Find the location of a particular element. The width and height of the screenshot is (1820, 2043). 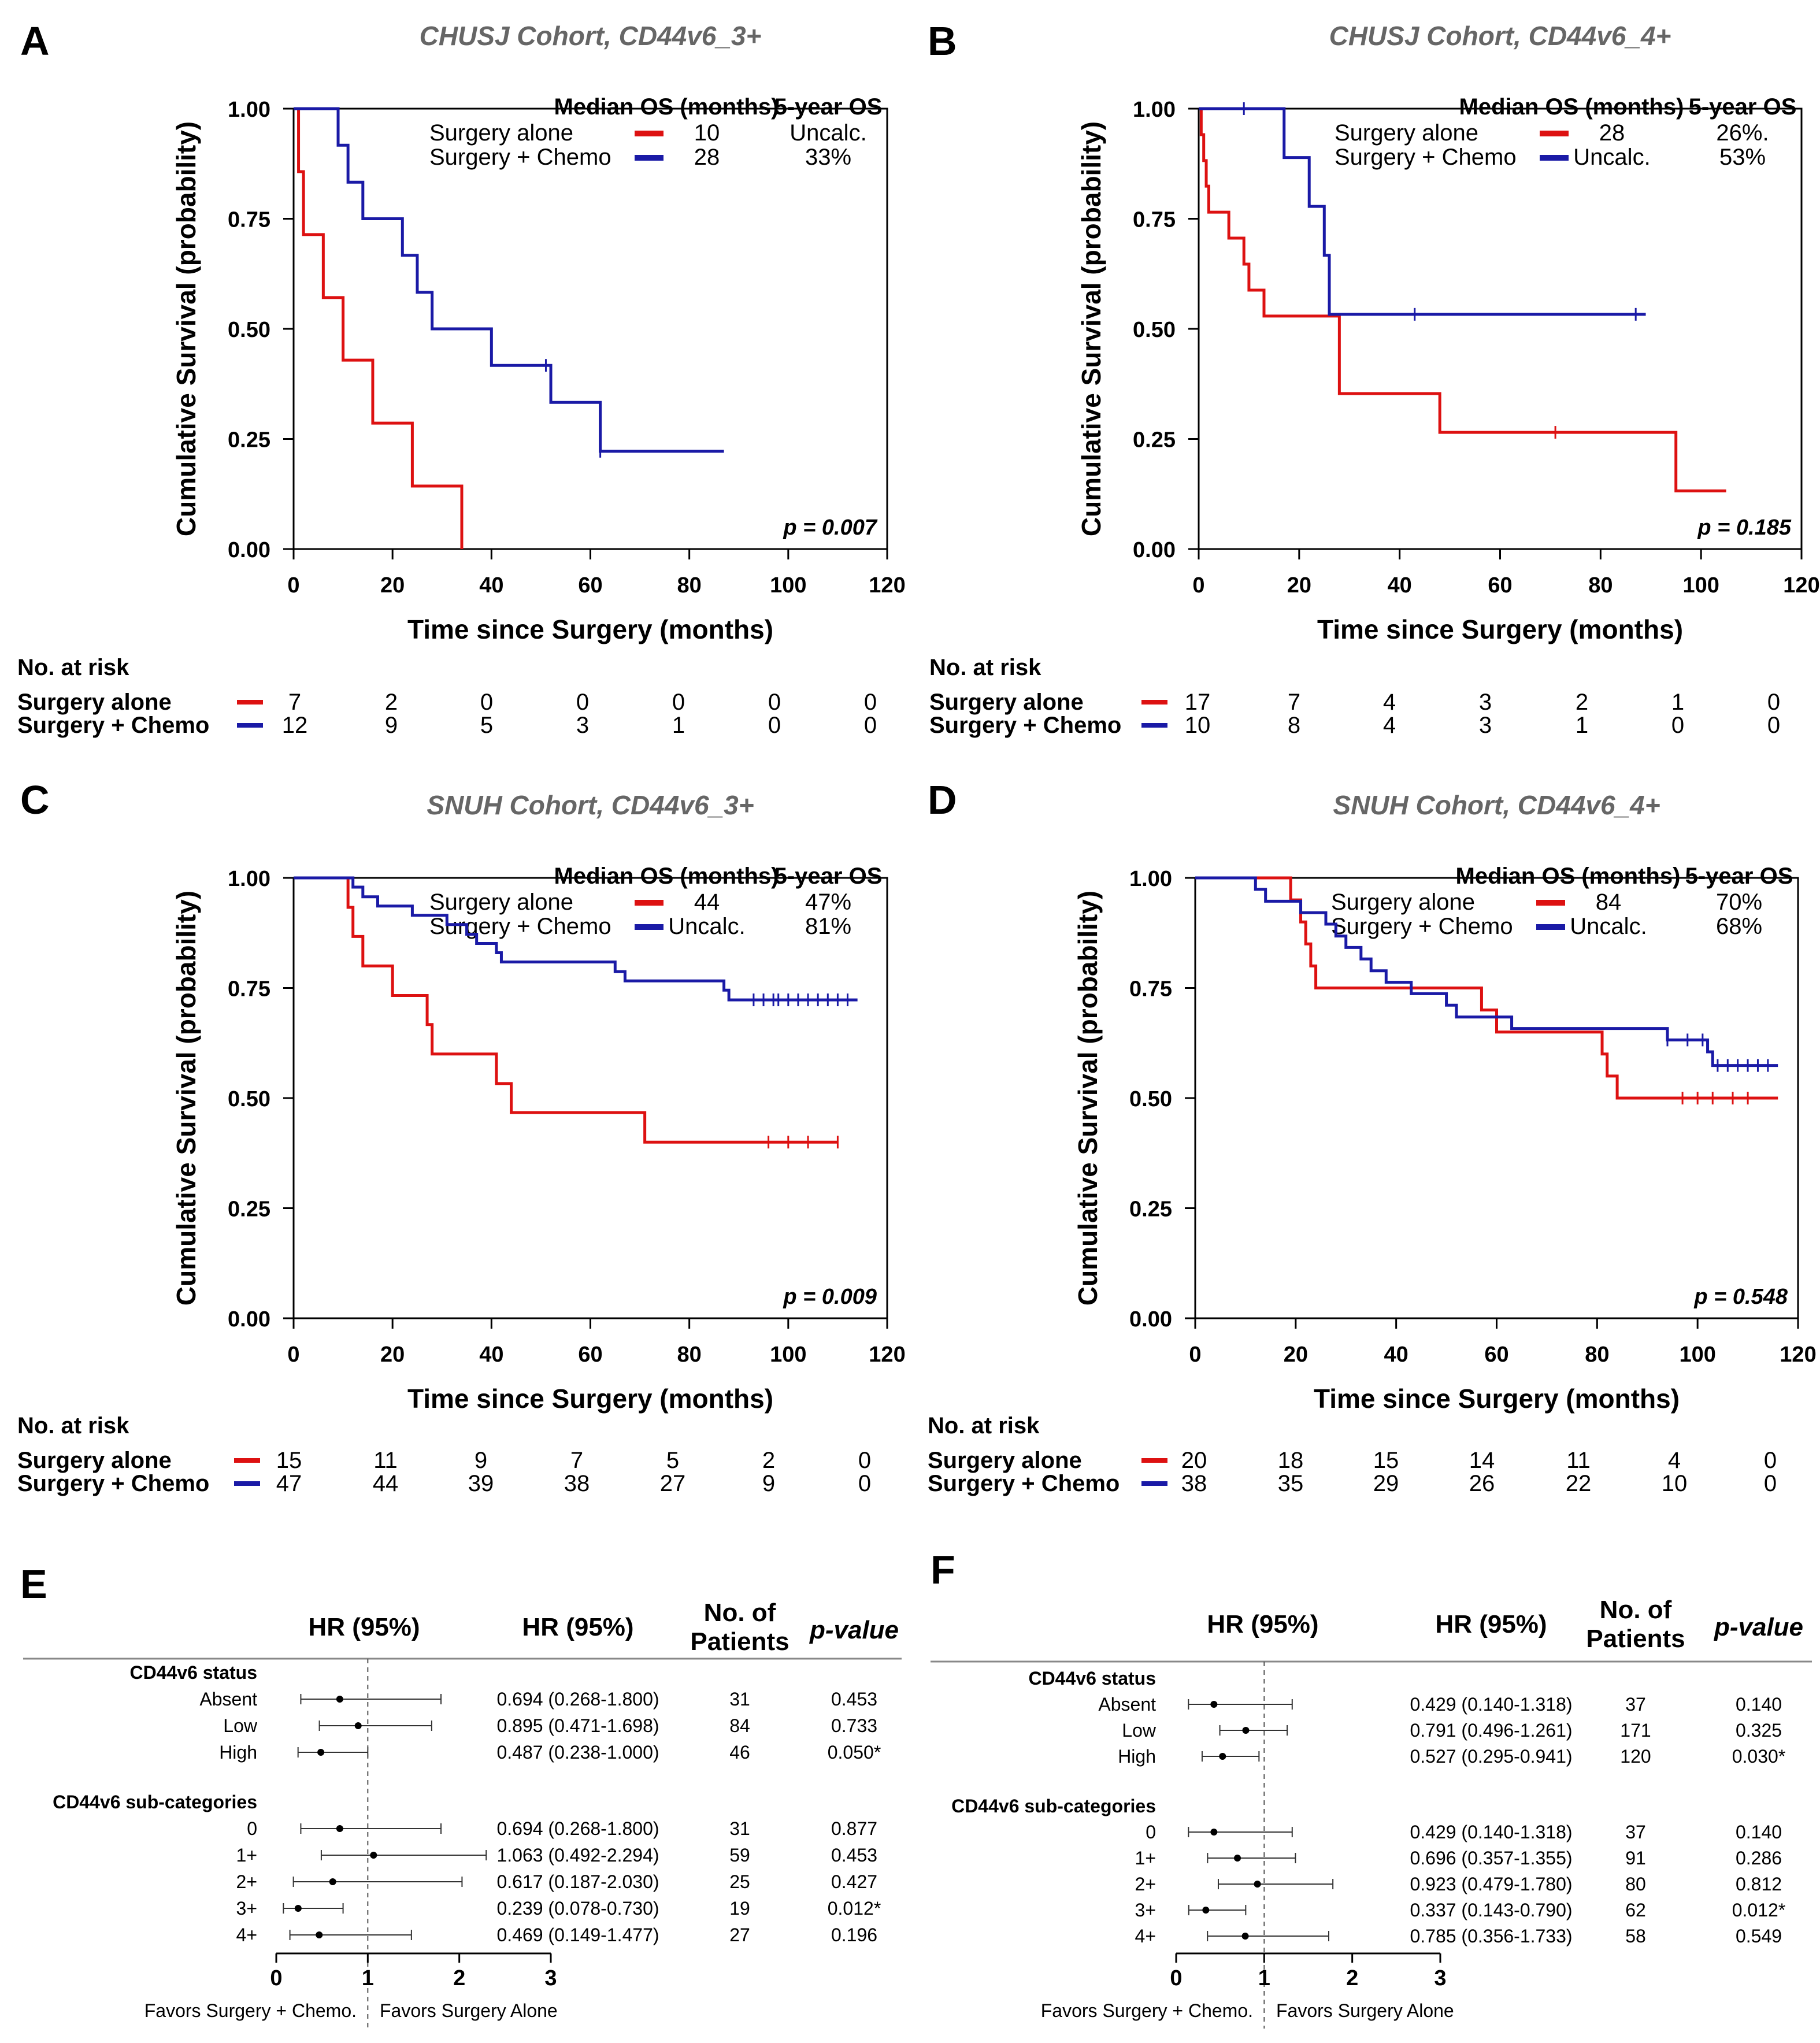

risk-count: 44 is located at coordinates (386, 1483).